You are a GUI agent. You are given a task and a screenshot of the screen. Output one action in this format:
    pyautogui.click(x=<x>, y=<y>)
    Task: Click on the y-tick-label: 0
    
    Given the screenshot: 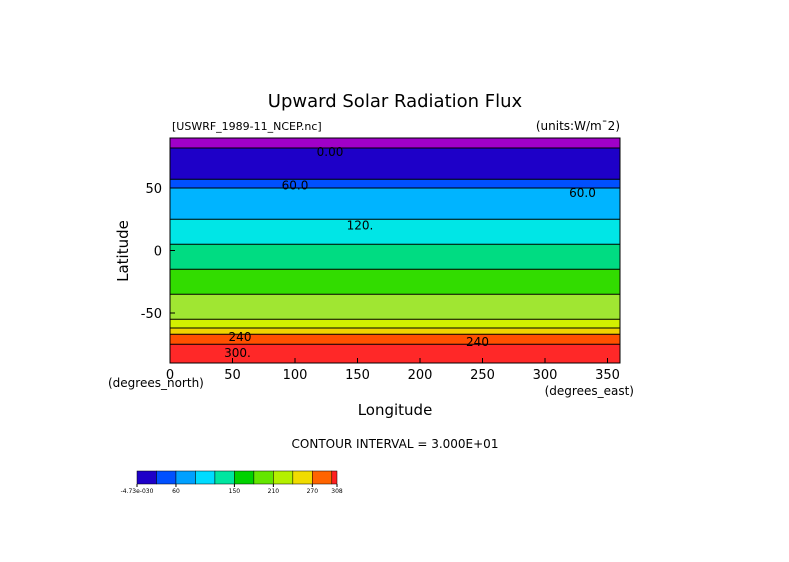 What is the action you would take?
    pyautogui.click(x=158, y=252)
    